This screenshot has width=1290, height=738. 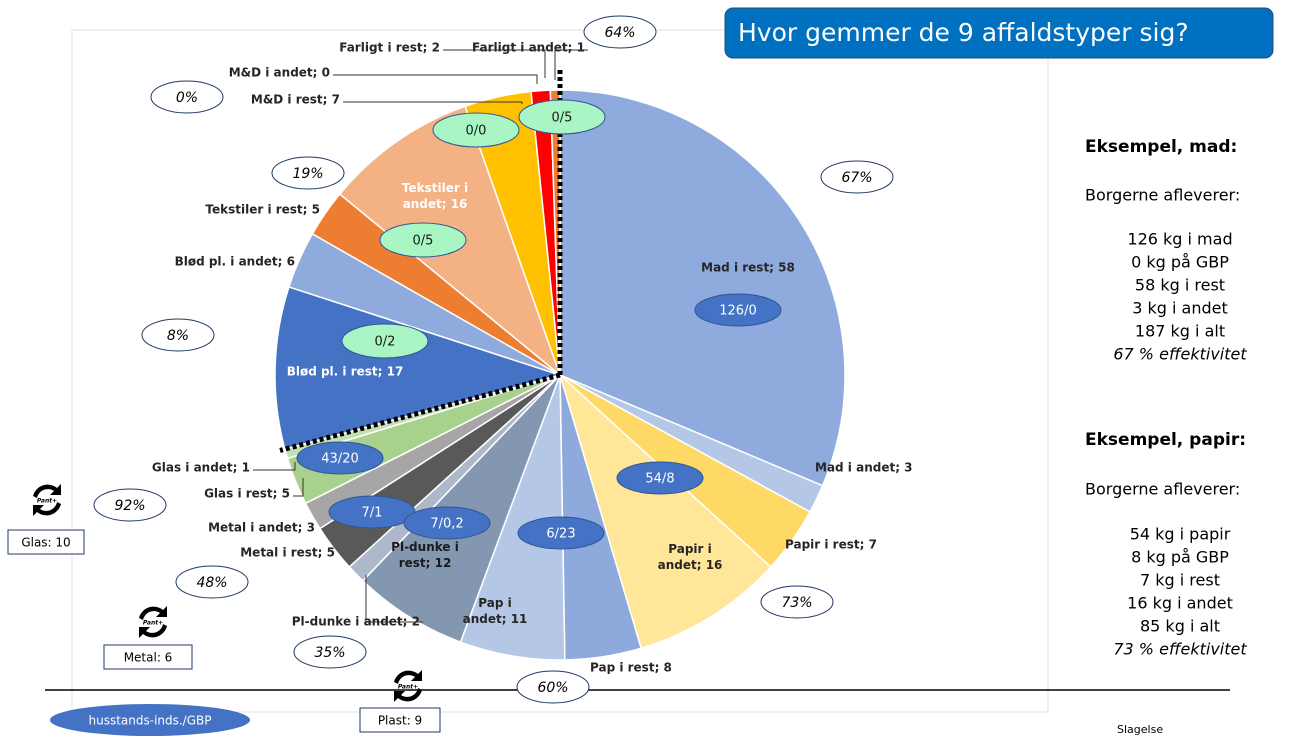 What do you see at coordinates (356, 622) in the screenshot?
I see `slice-label: Pl-dunke i andet; 2` at bounding box center [356, 622].